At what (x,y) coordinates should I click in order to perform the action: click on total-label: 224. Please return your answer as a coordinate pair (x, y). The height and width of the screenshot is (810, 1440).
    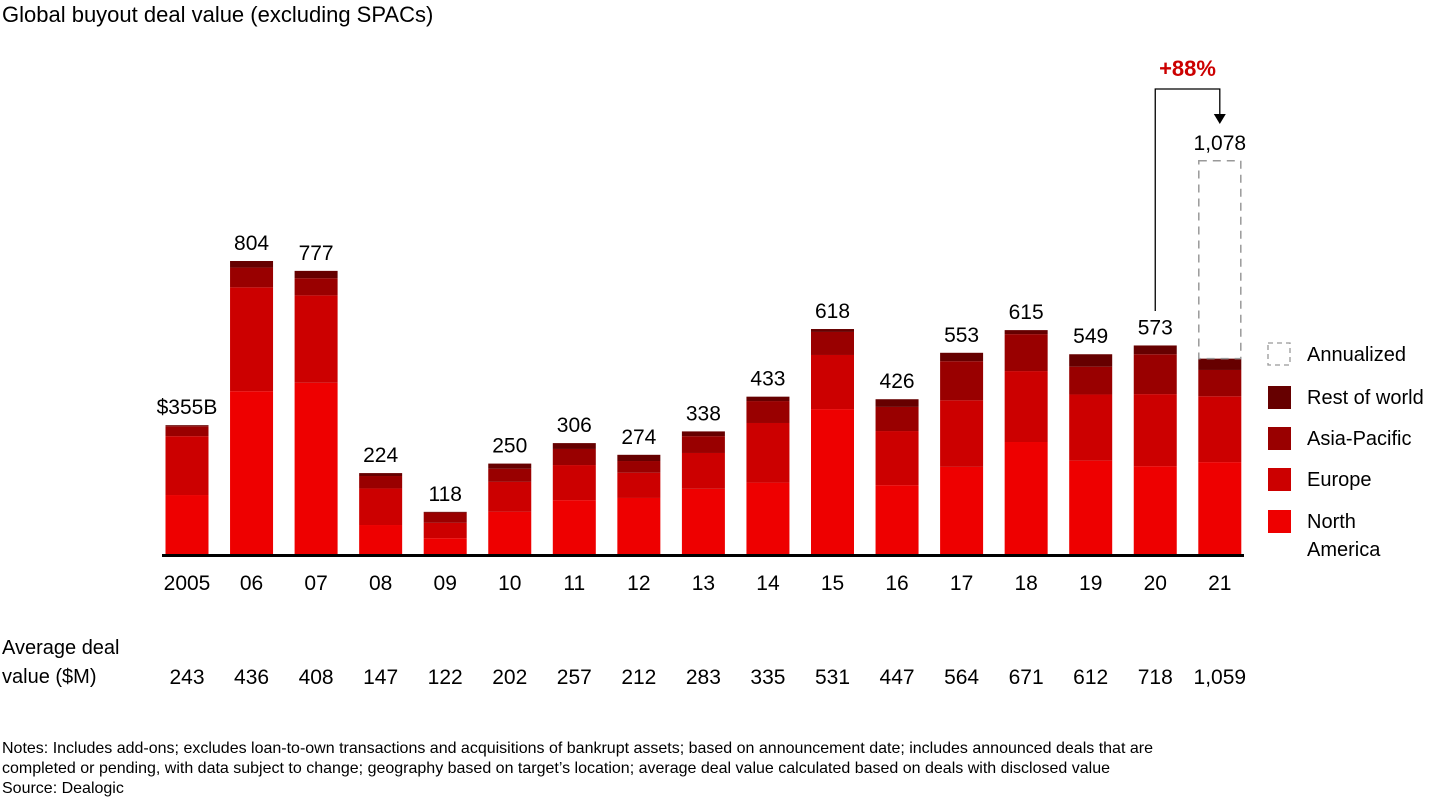
    Looking at the image, I should click on (380, 455).